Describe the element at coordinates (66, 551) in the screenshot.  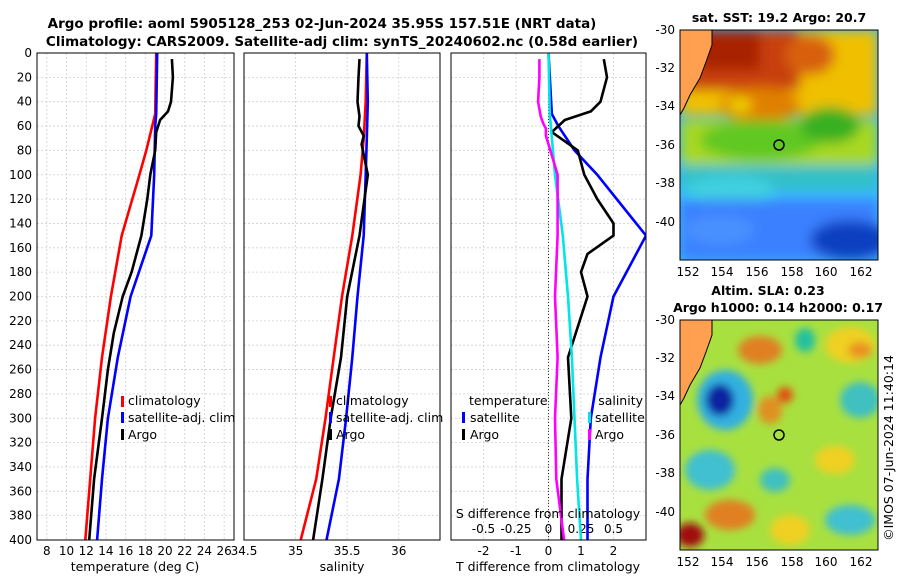
I see `x-tick-label: 10` at that location.